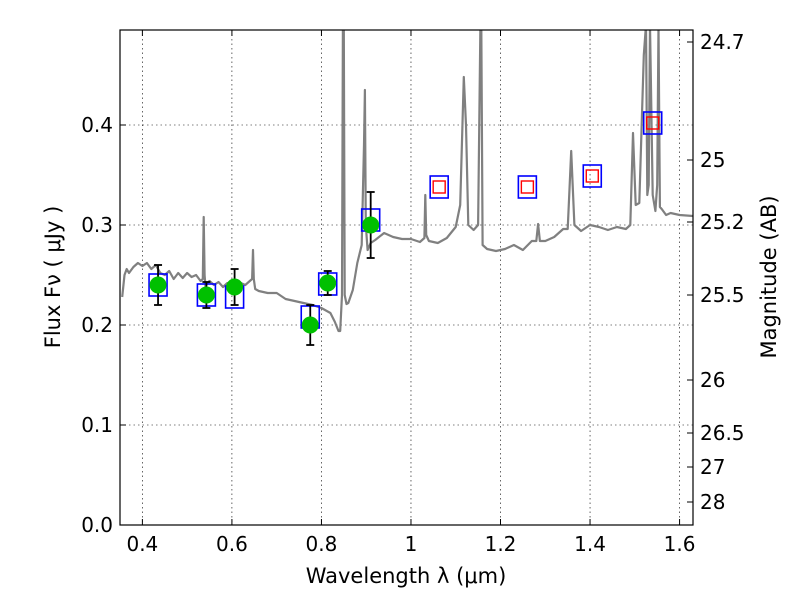 This screenshot has height=600, width=800. Describe the element at coordinates (722, 295) in the screenshot. I see `right-tick-label: 25.5` at that location.